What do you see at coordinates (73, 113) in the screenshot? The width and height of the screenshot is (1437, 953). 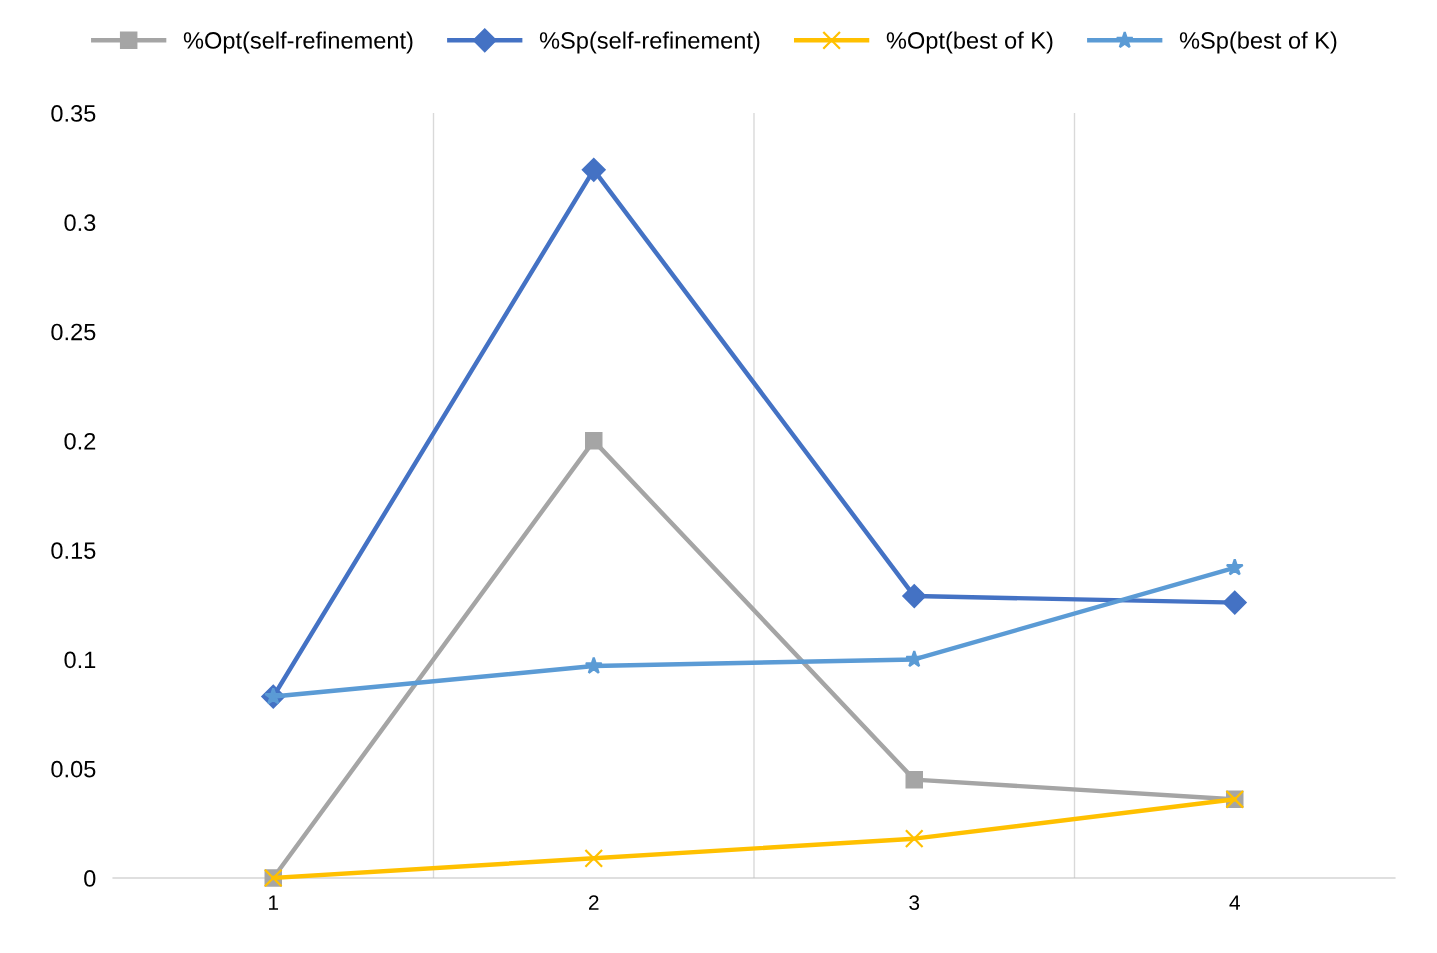 I see `y-tick-label: 0.35` at bounding box center [73, 113].